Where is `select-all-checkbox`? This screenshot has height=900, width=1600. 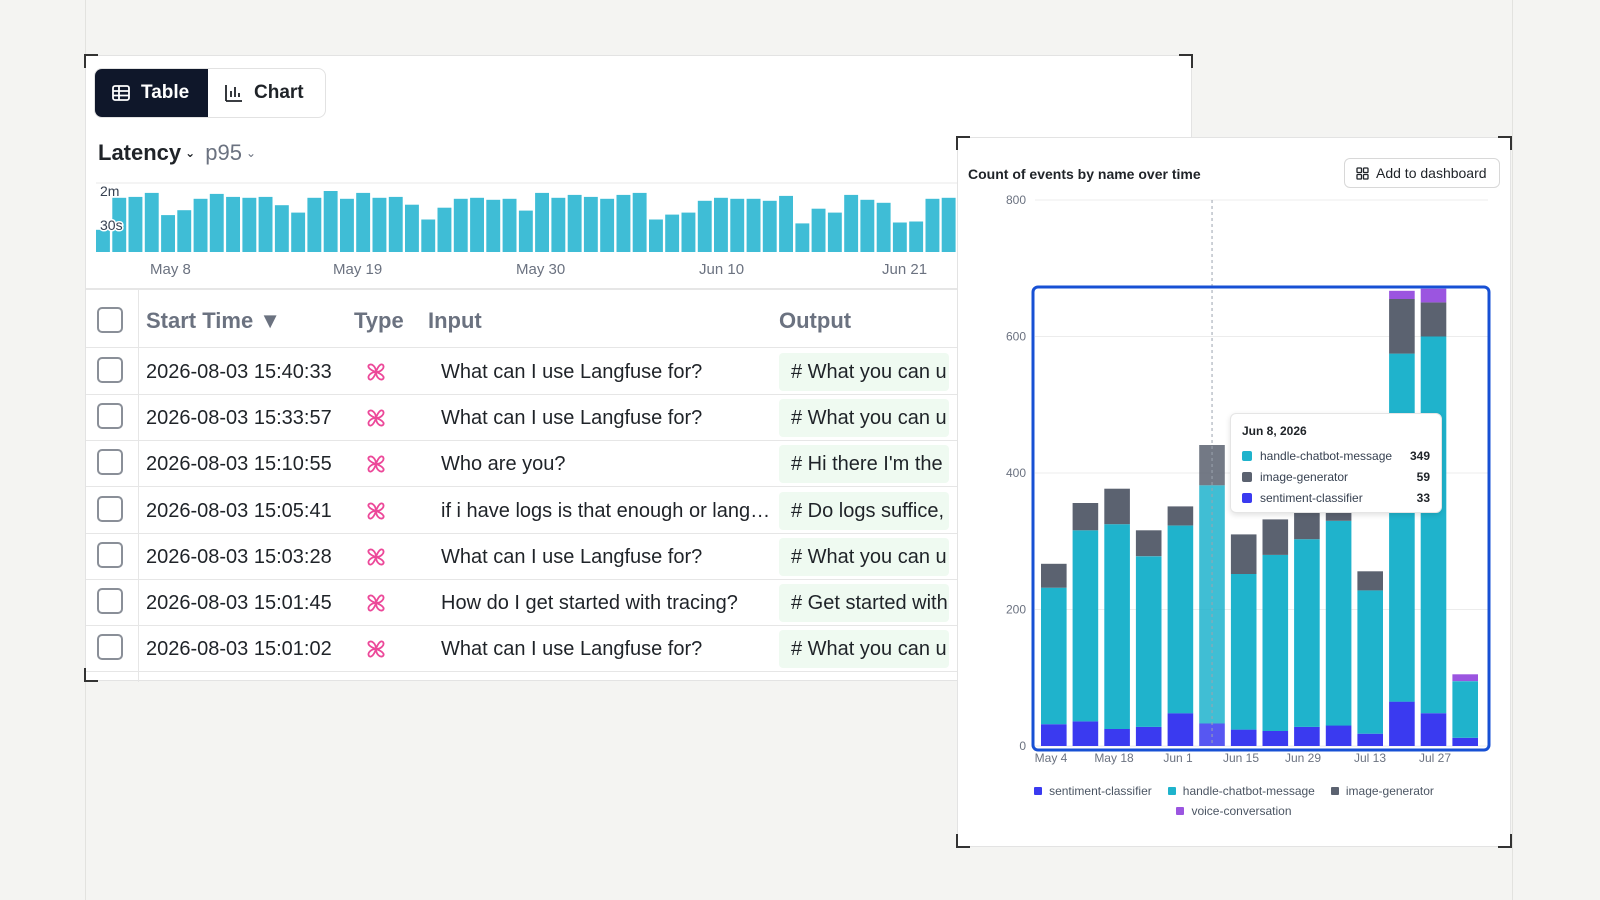
select-all-checkbox is located at coordinates (110, 320).